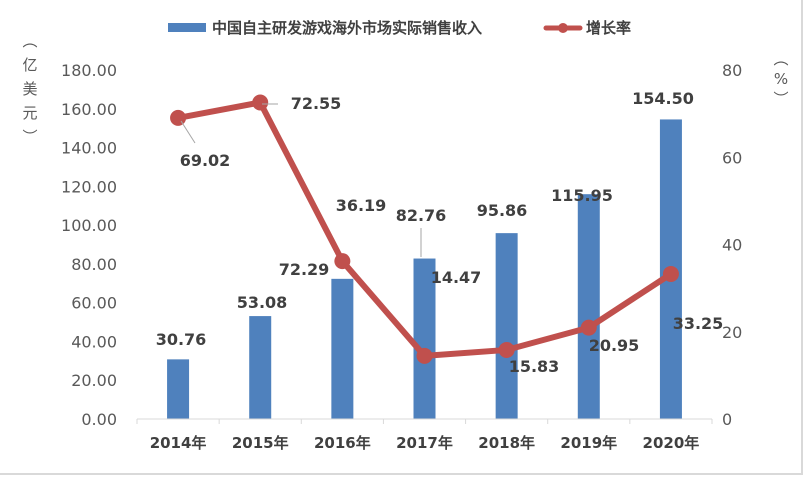  I want to click on bar-value-label: 95.86, so click(502, 210).